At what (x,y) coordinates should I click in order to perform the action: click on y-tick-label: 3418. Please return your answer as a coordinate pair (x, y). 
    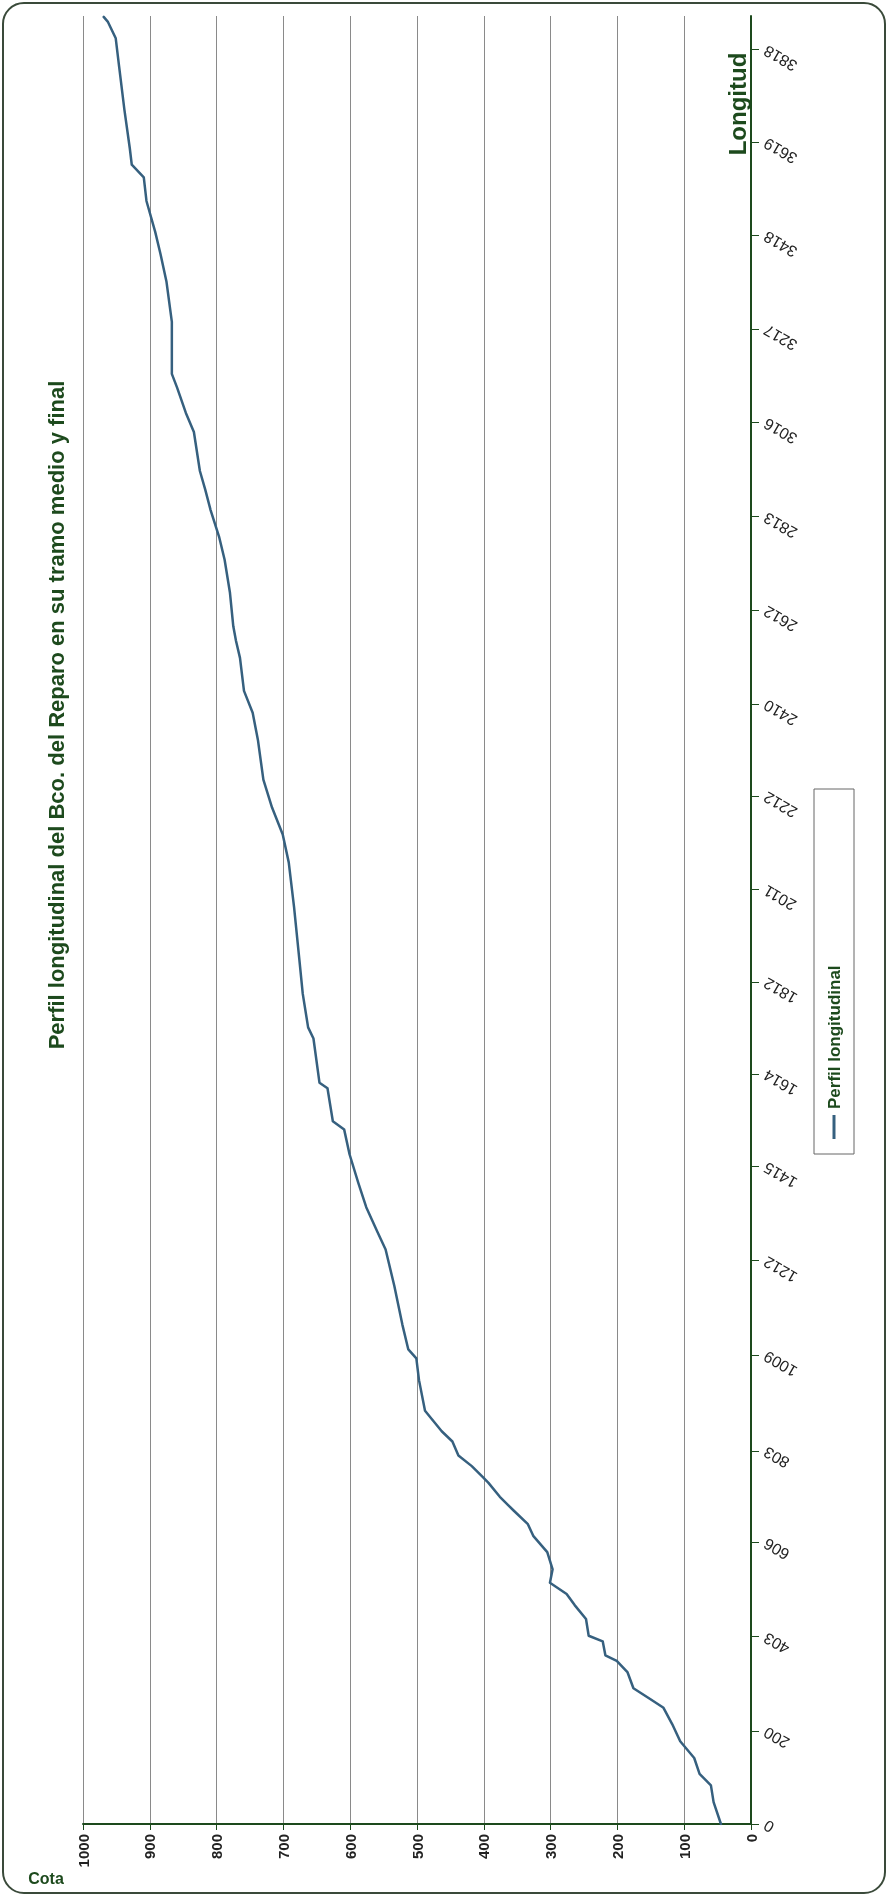
    Looking at the image, I should click on (780, 244).